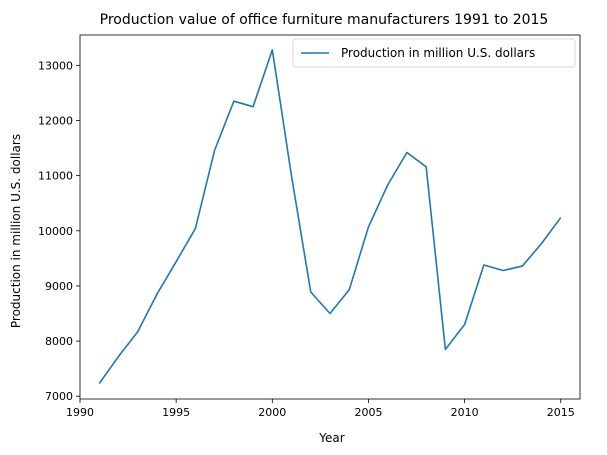  Describe the element at coordinates (272, 412) in the screenshot. I see `x-tick-label: 2000` at that location.